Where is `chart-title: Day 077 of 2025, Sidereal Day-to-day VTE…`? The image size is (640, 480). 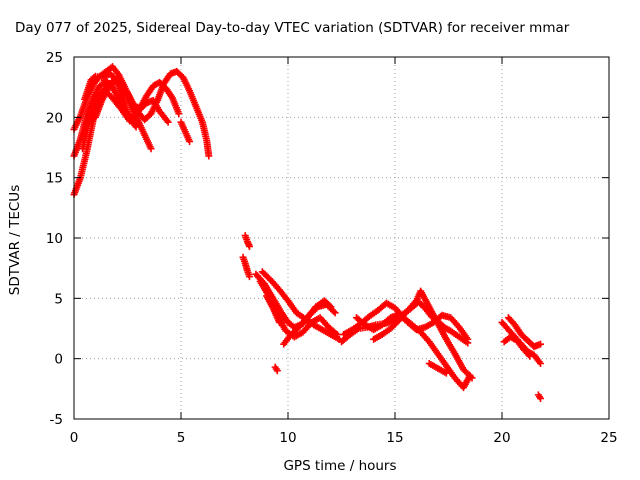 chart-title: Day 077 of 2025, Sidereal Day-to-day VTE… is located at coordinates (292, 28).